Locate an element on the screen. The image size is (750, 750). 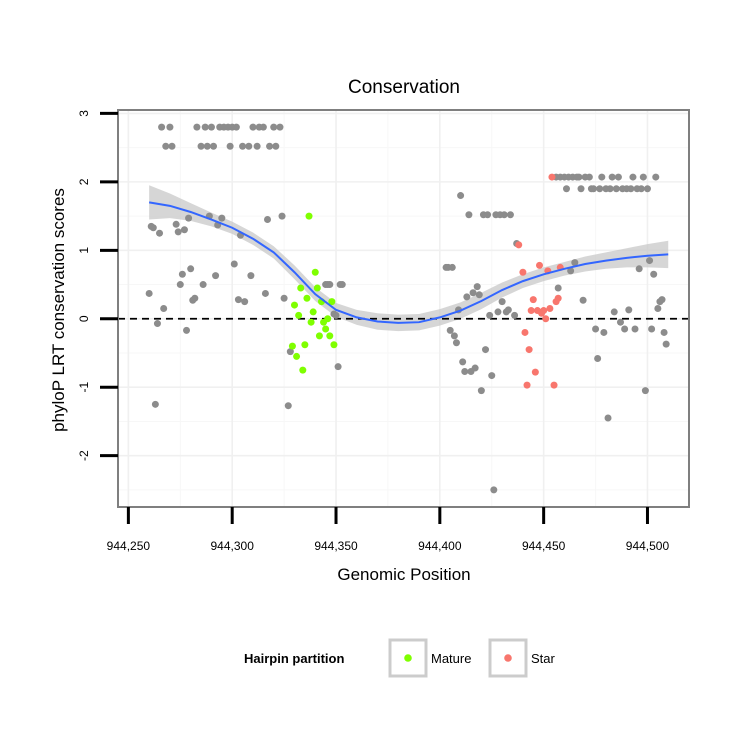
legend-key-mature is located at coordinates (408, 658).